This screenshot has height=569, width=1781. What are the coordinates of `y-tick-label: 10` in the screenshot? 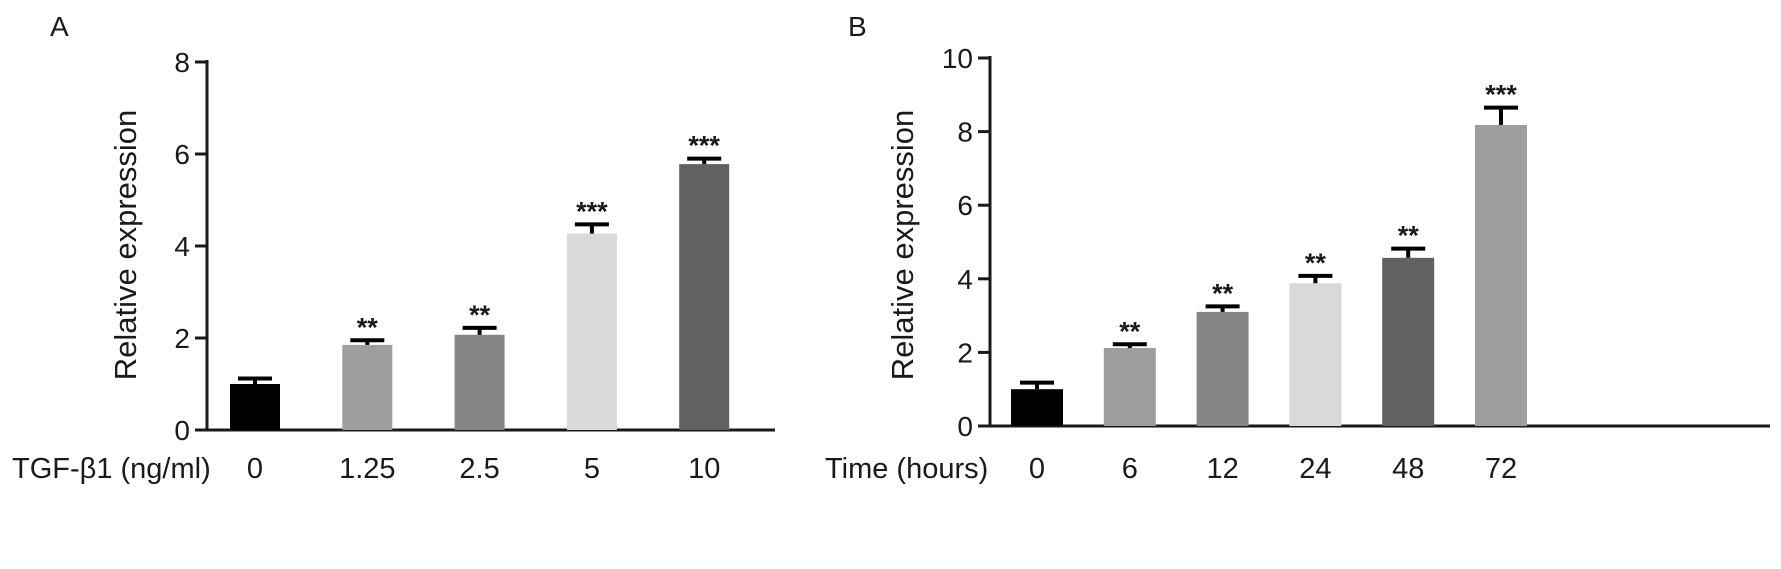 It's located at (957, 58).